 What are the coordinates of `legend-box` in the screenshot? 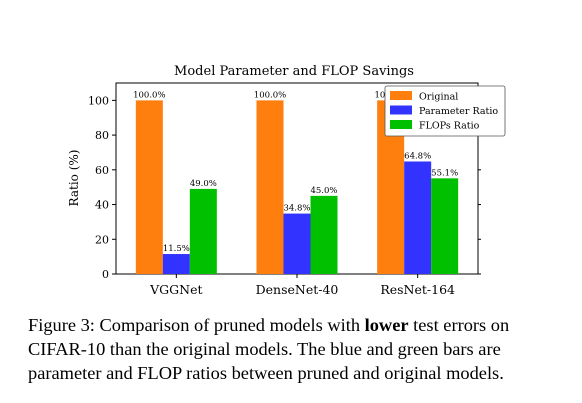 It's located at (445, 111).